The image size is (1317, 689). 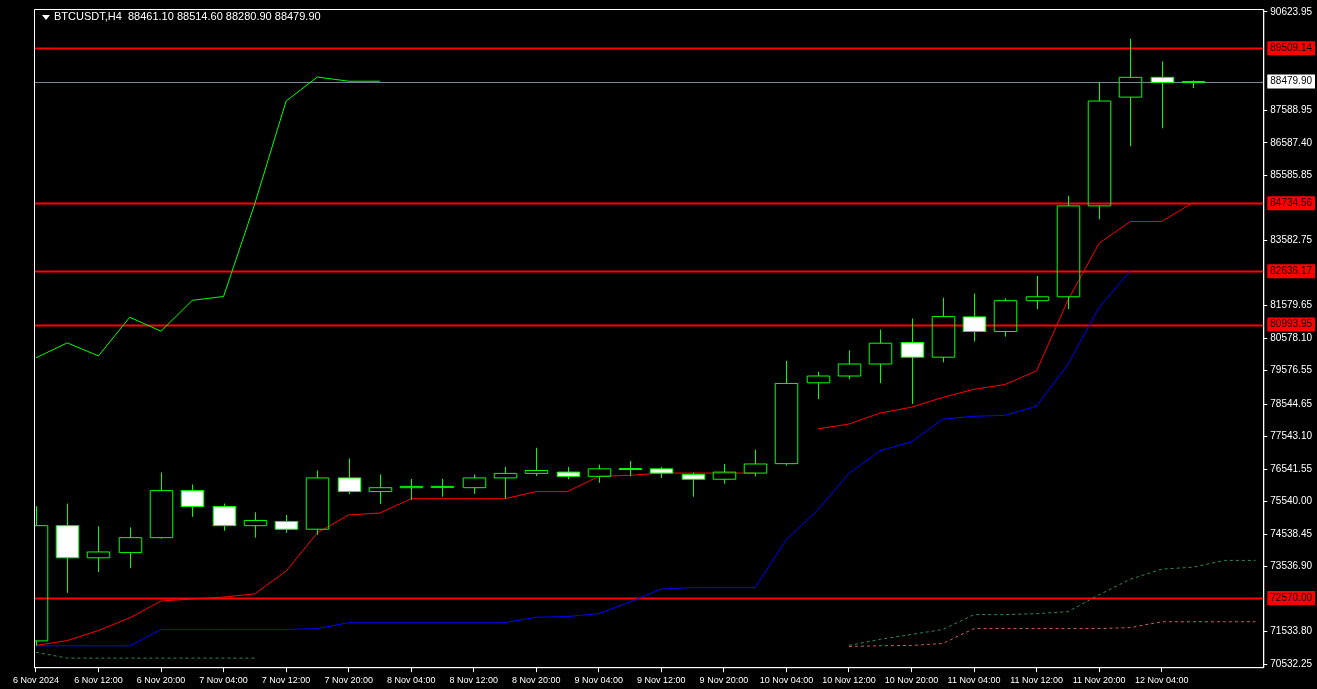 What do you see at coordinates (348, 680) in the screenshot?
I see `x-tick-label: 7 Nov 20:00` at bounding box center [348, 680].